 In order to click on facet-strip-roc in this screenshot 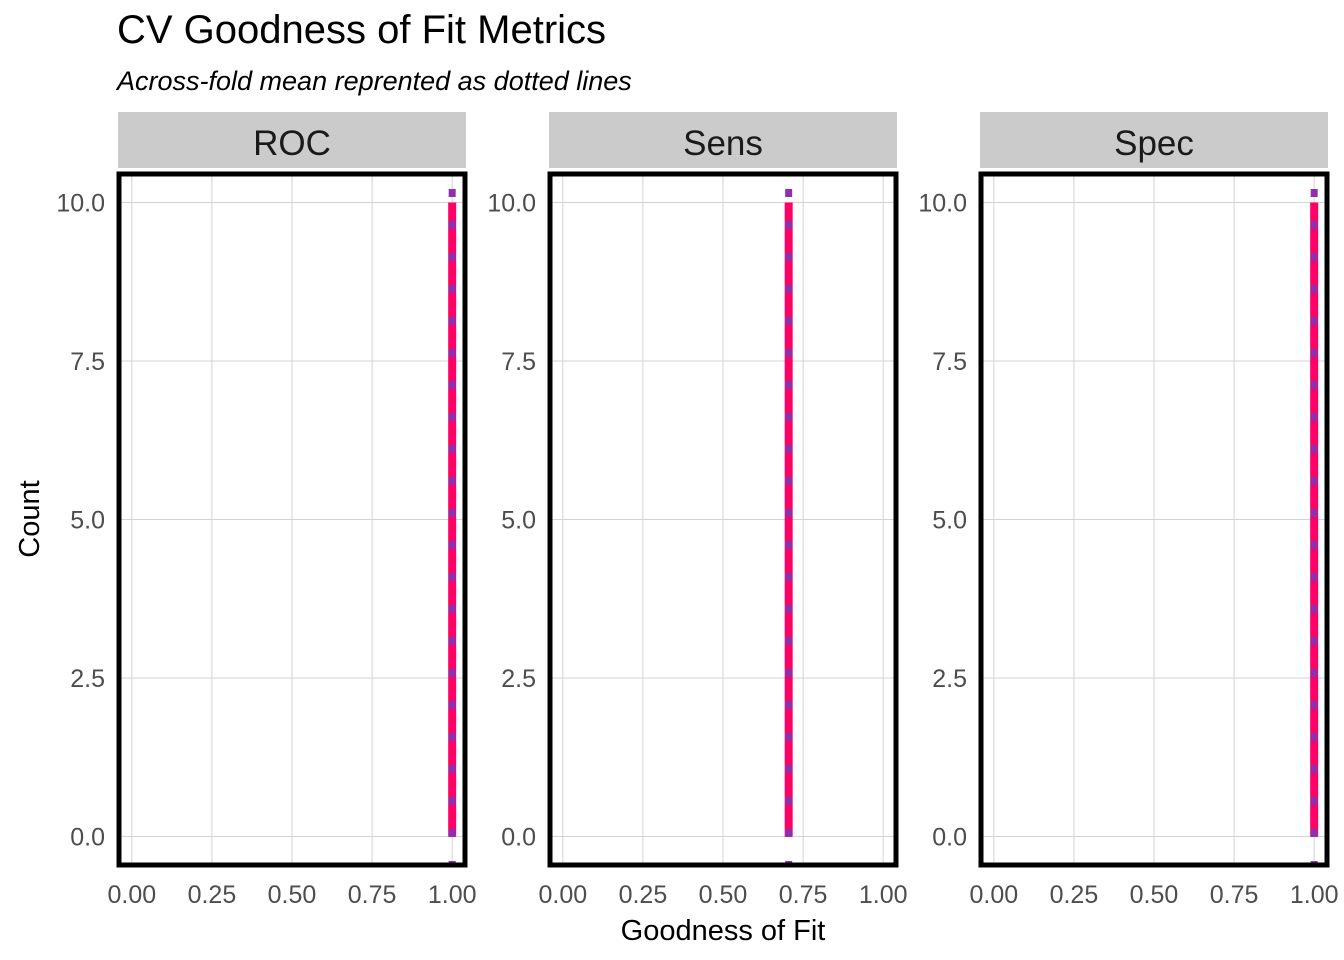, I will do `click(292, 140)`.